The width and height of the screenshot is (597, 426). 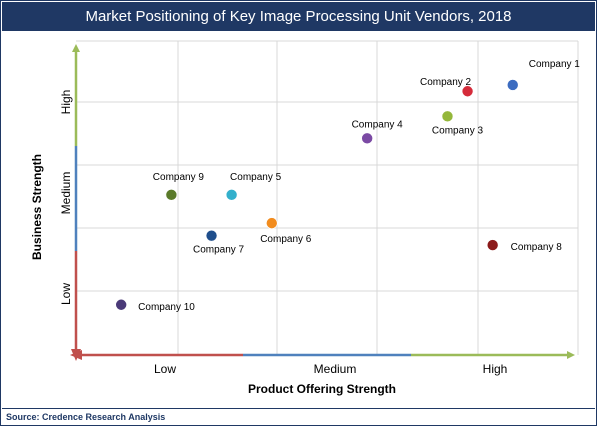 I want to click on data-point-label: Company 3, so click(x=458, y=130).